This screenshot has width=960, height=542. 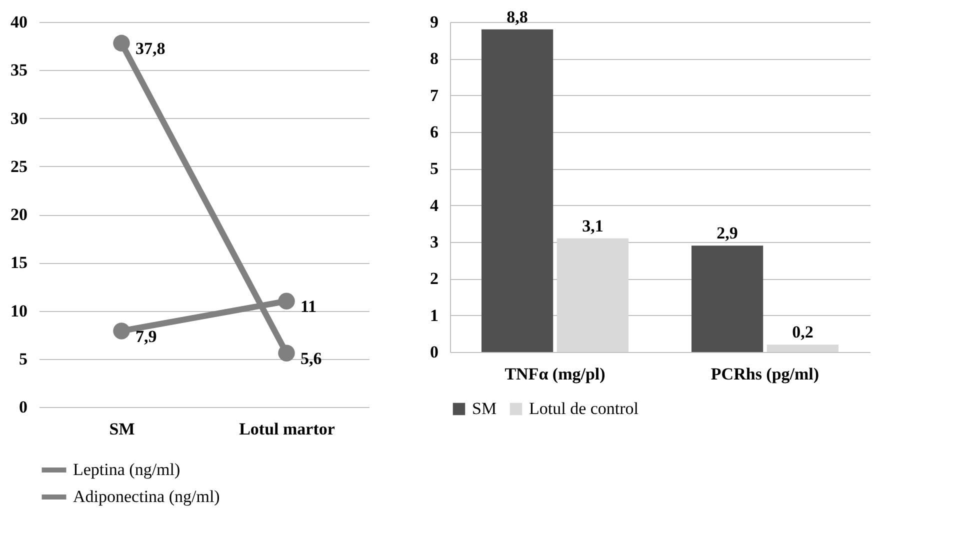 I want to click on y-tick-label: 10, so click(x=19, y=310).